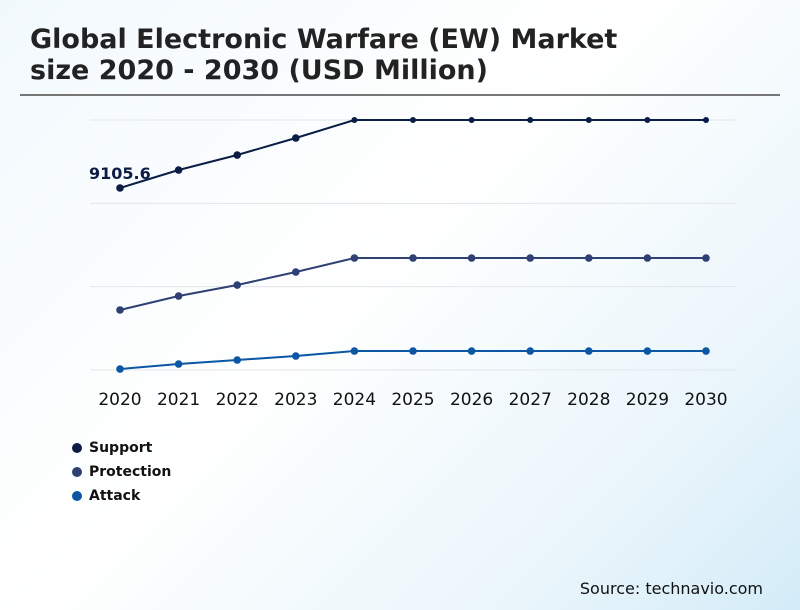 The width and height of the screenshot is (800, 610). Describe the element at coordinates (120, 173) in the screenshot. I see `data-label: 9105.6` at that location.